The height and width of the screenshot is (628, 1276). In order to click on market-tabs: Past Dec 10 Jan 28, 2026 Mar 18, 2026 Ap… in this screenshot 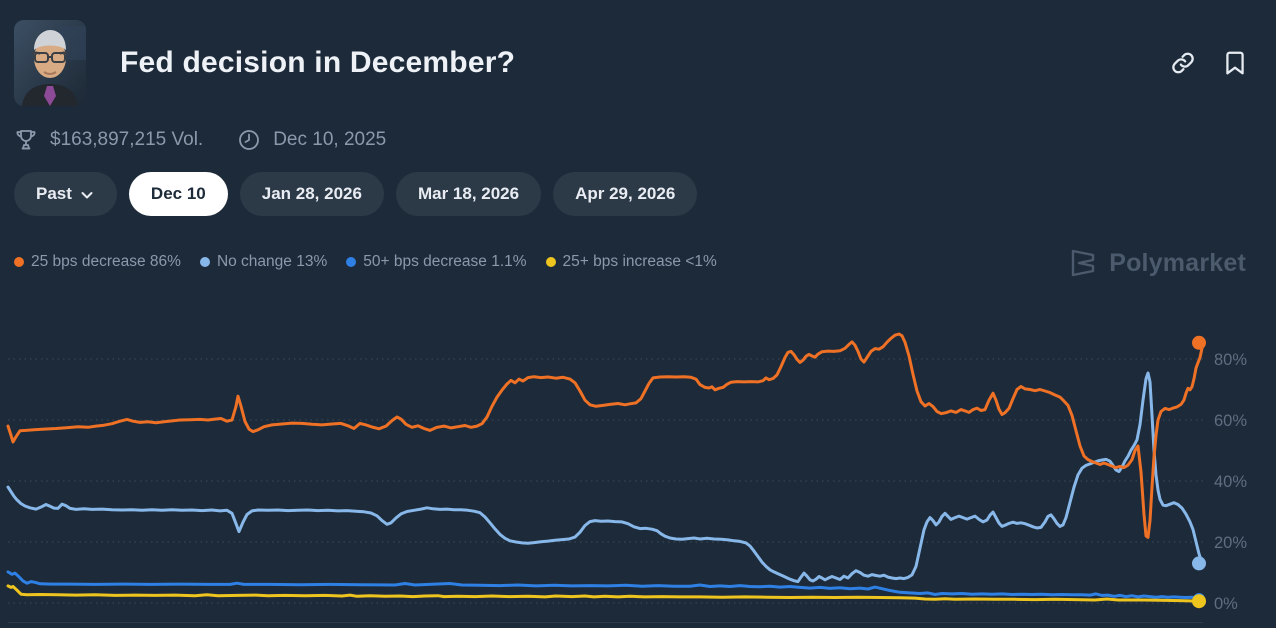, I will do `click(356, 194)`.